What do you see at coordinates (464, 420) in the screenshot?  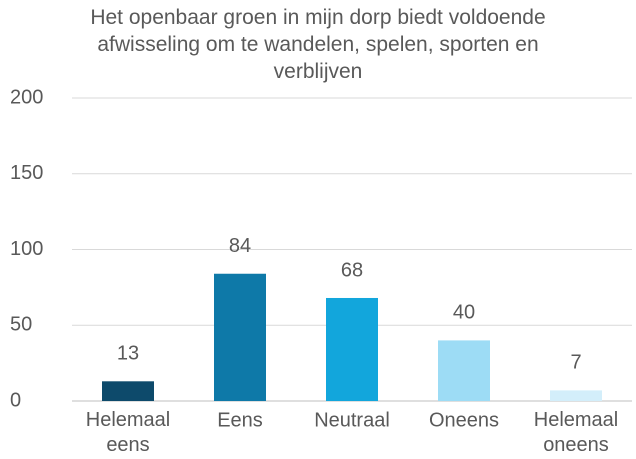 I see `x-tick-label: Oneens` at bounding box center [464, 420].